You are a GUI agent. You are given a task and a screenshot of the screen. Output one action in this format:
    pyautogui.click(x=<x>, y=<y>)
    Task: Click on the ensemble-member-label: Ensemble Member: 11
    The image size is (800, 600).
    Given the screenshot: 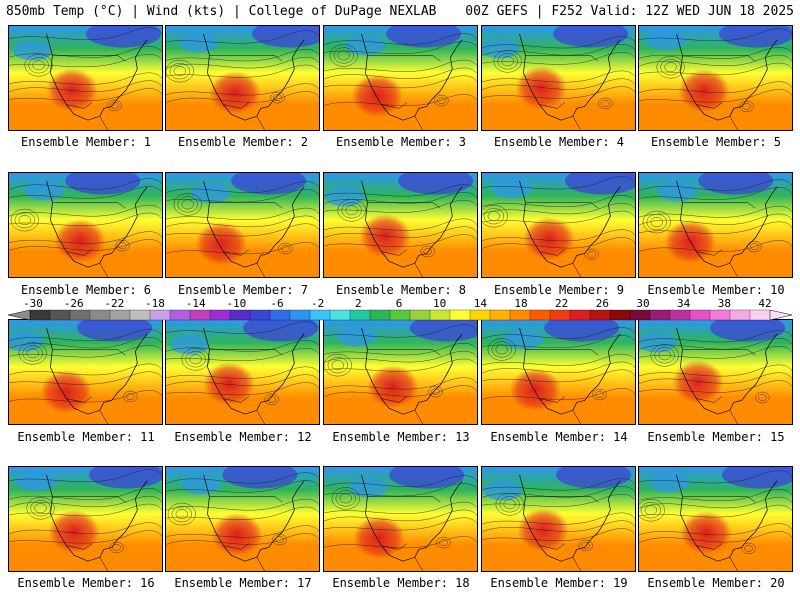 What is the action you would take?
    pyautogui.click(x=86, y=437)
    